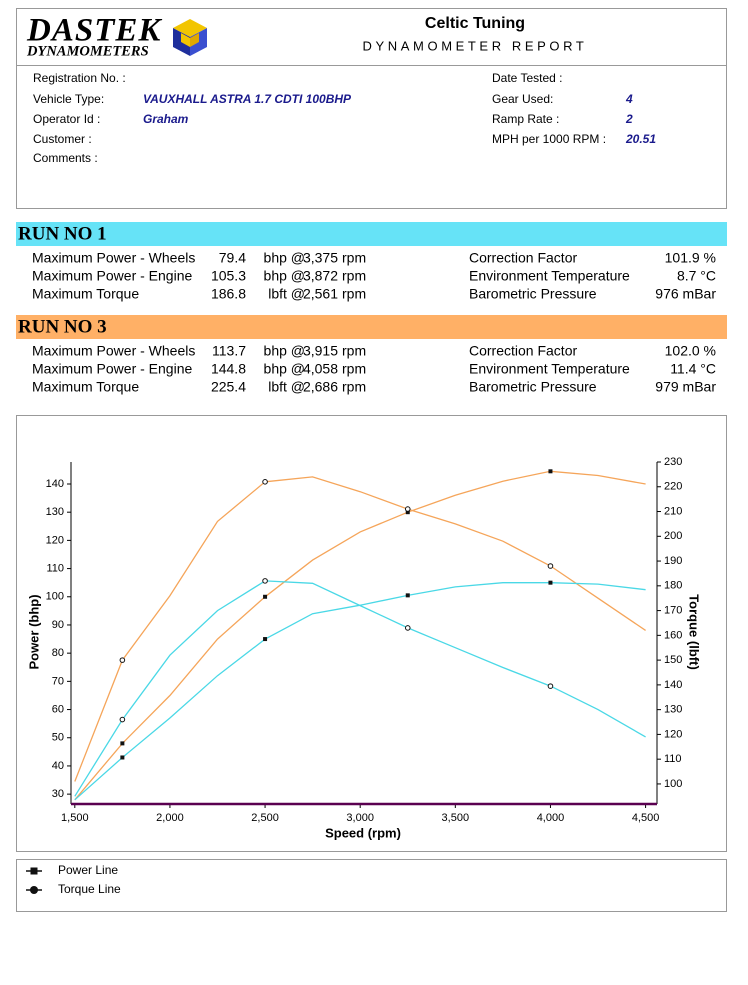 The width and height of the screenshot is (748, 985). Describe the element at coordinates (673, 462) in the screenshot. I see `y2-tick-label: 230` at that location.